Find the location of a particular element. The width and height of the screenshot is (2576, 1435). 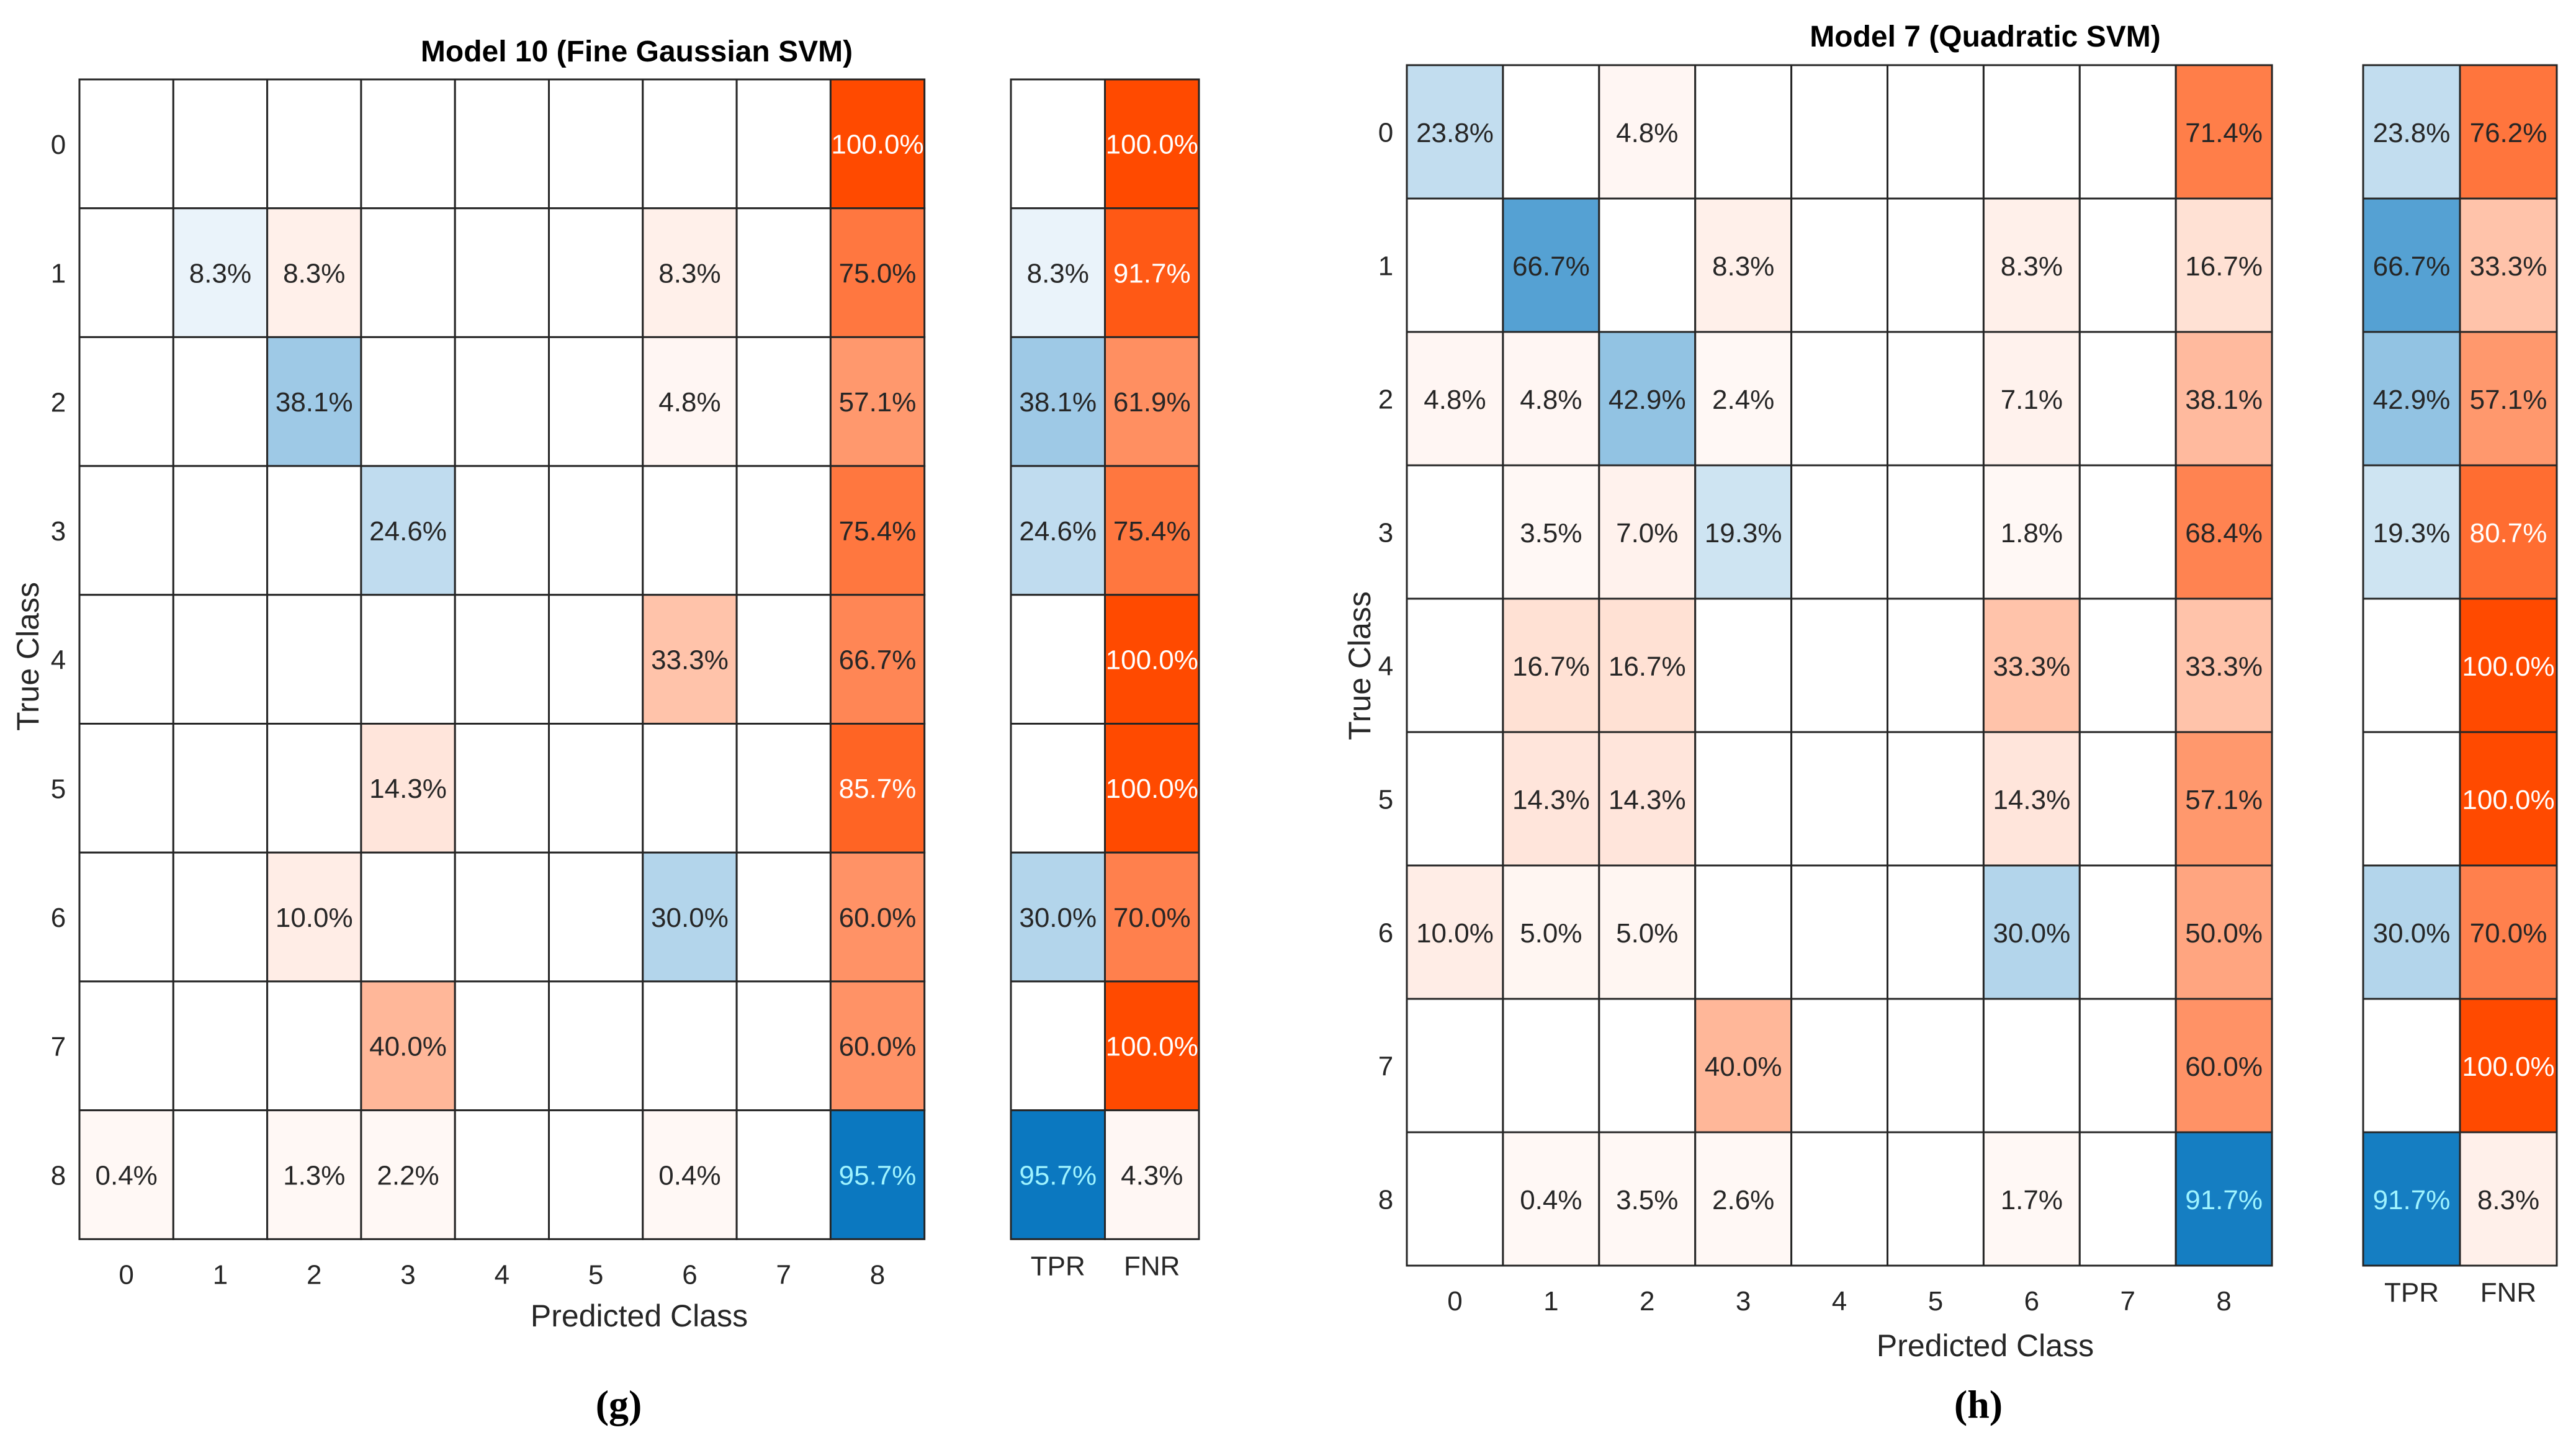

cell-value-label: 91.7% is located at coordinates (2224, 1200).